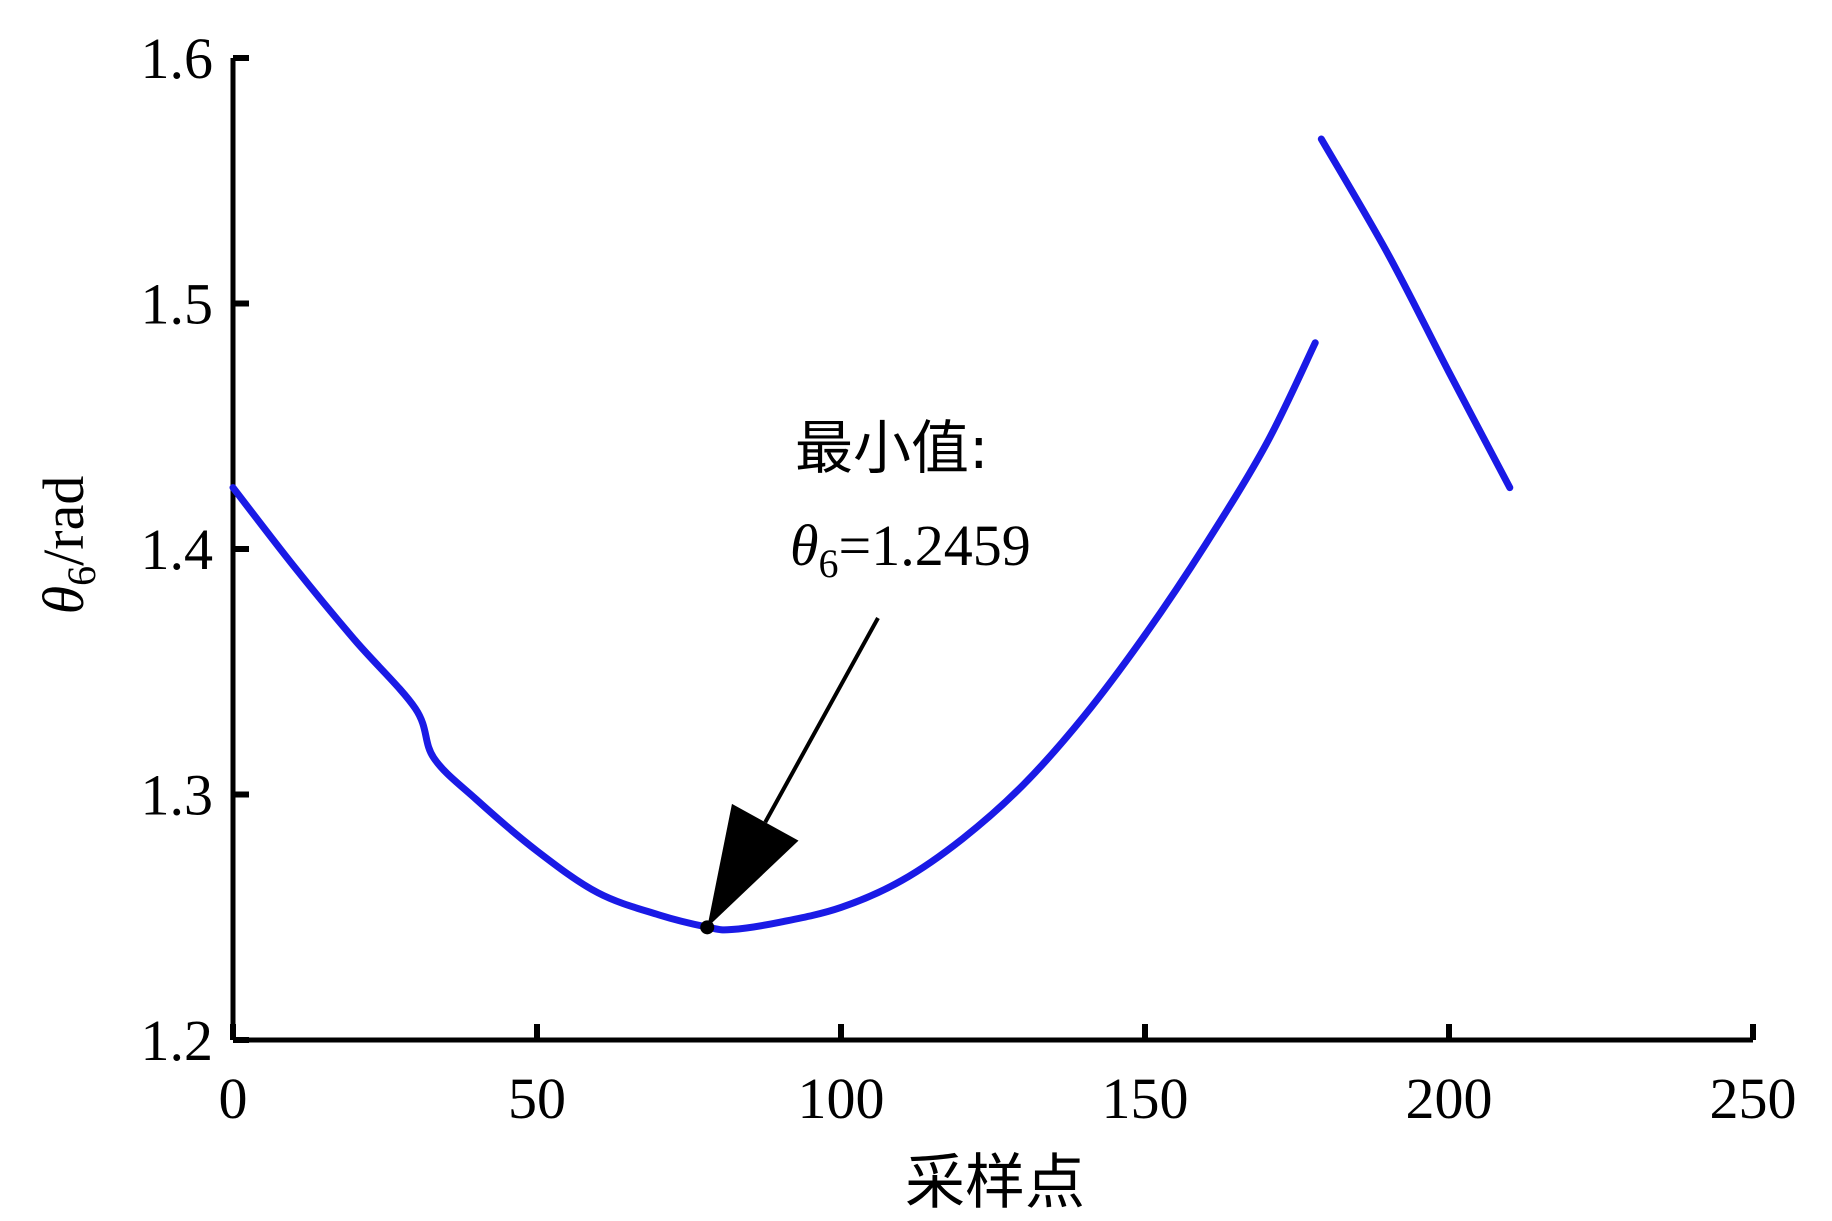 Image resolution: width=1832 pixels, height=1221 pixels. What do you see at coordinates (935, 545) in the screenshot?
I see `annotation-value-text: =1.2459` at bounding box center [935, 545].